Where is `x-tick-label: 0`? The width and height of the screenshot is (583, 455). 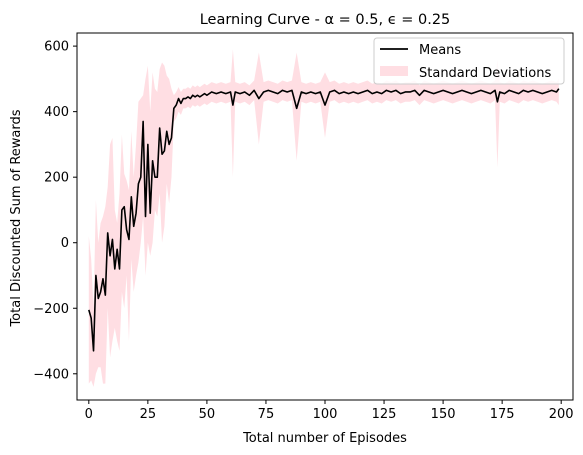
x-tick-label: 0 is located at coordinates (89, 414).